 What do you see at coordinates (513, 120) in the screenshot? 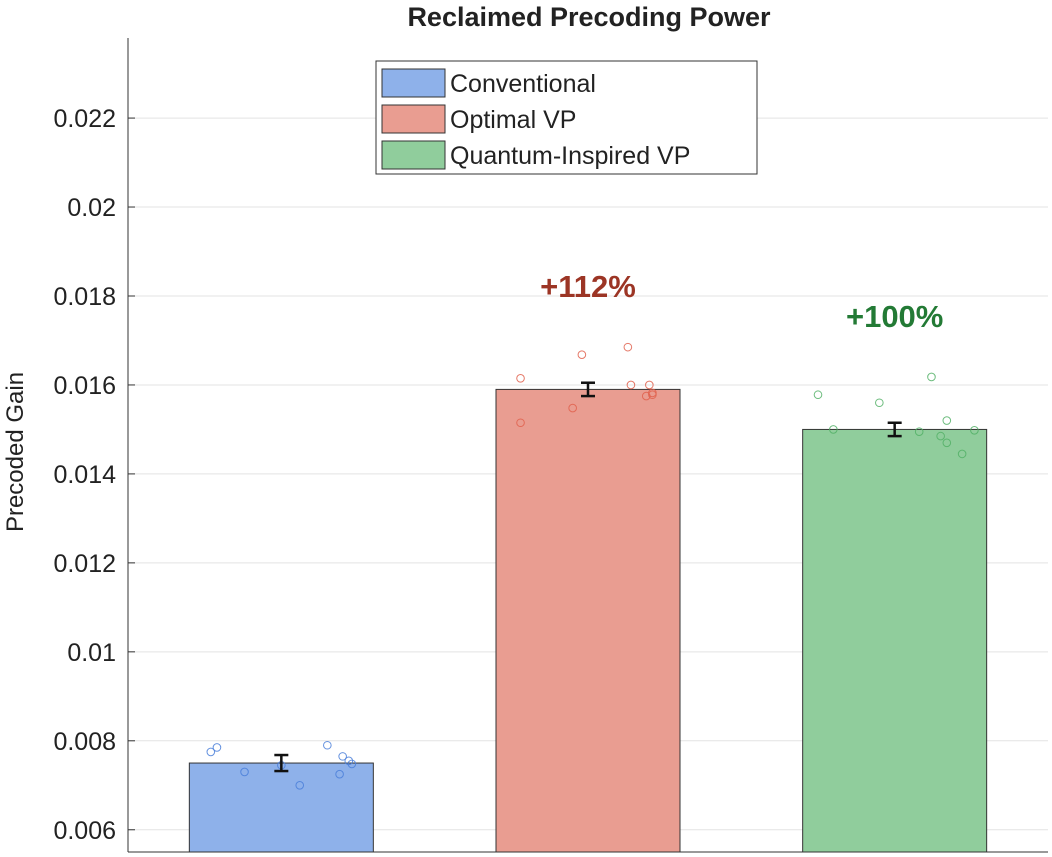
I see `legend-label-1: Optimal VP` at bounding box center [513, 120].